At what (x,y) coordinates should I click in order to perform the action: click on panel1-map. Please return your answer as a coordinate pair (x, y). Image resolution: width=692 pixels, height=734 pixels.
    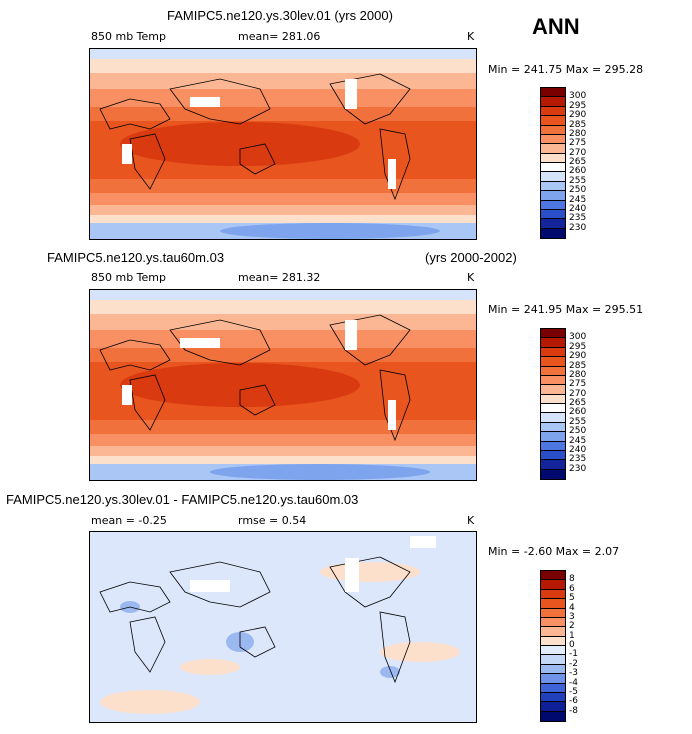
    Looking at the image, I should click on (283, 144).